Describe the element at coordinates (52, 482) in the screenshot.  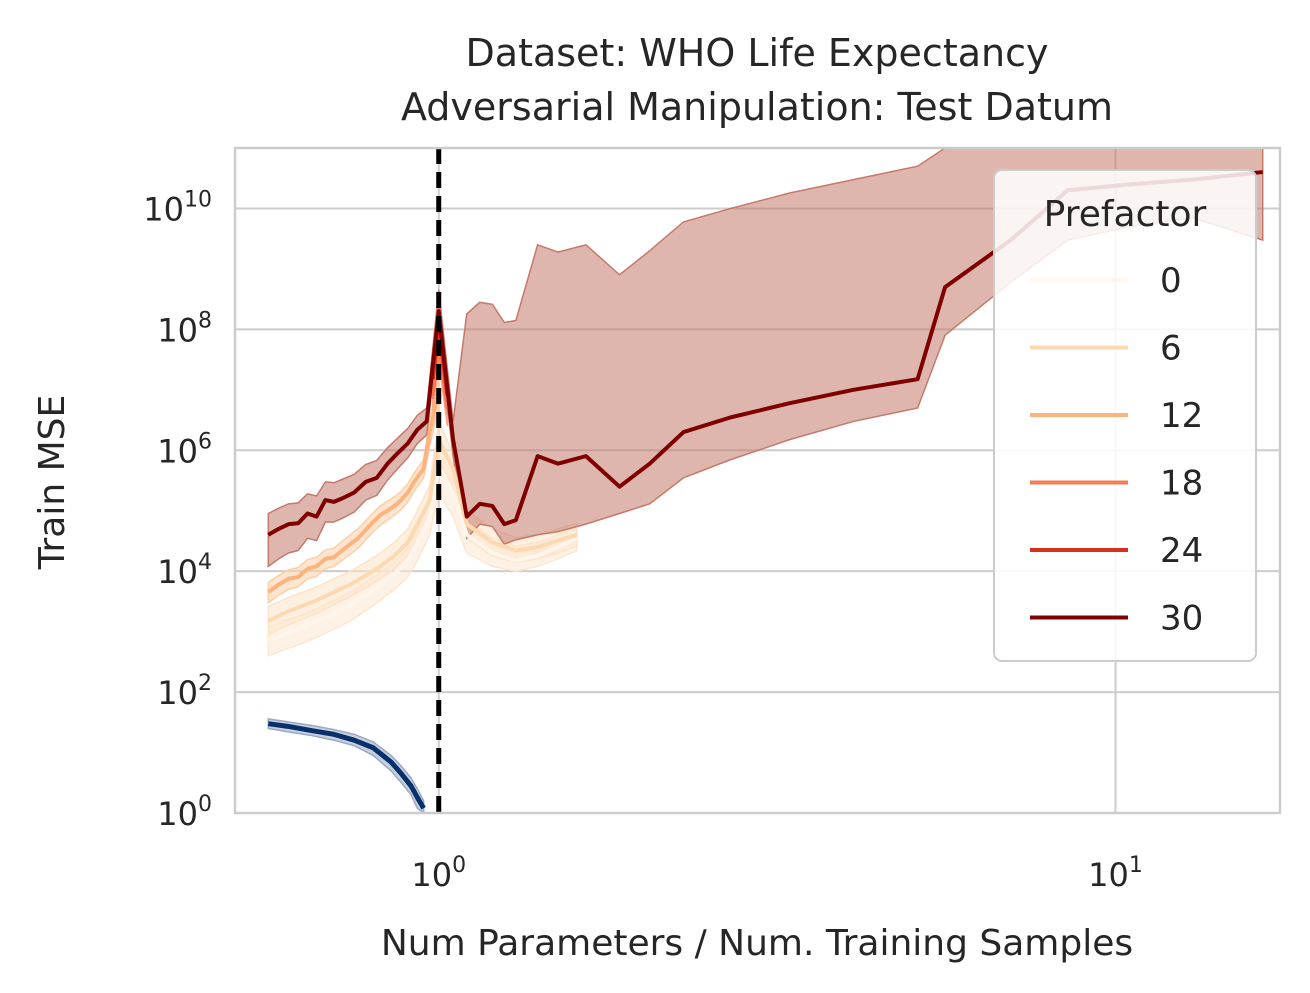
I see `y-axis-label: Train MSE` at that location.